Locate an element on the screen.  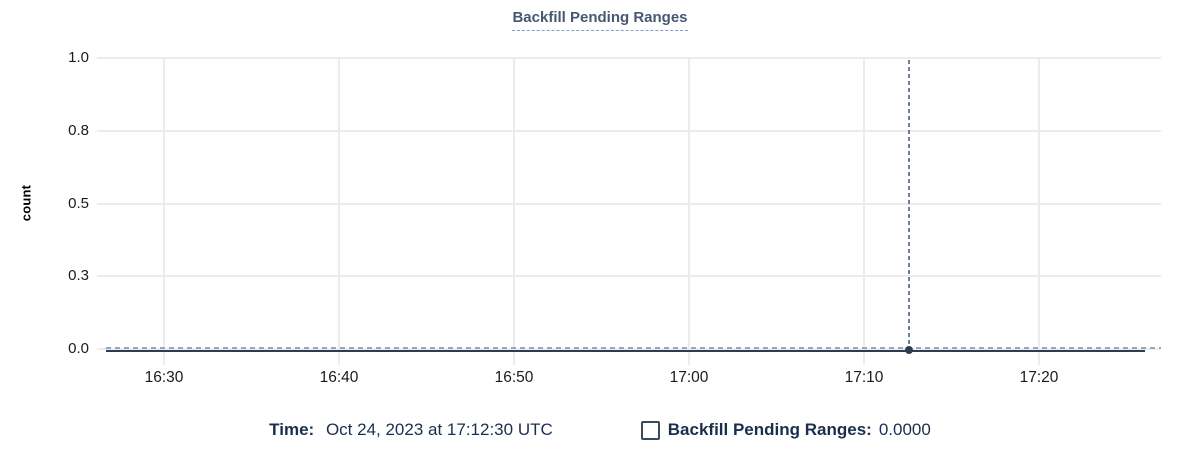
y-tick-label: 0.0 is located at coordinates (78, 349).